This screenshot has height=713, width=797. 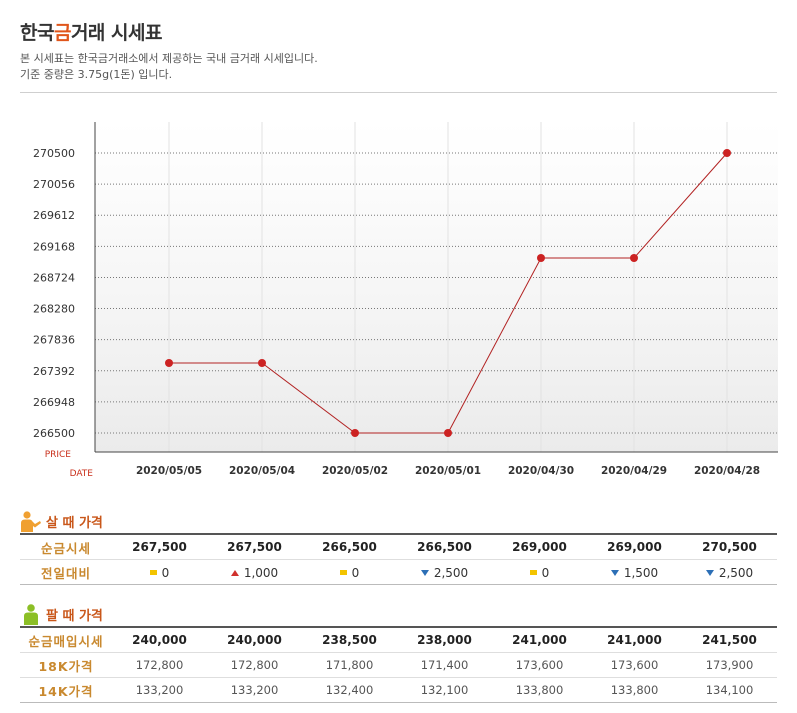 I want to click on change-cell: 1,500, so click(x=634, y=572).